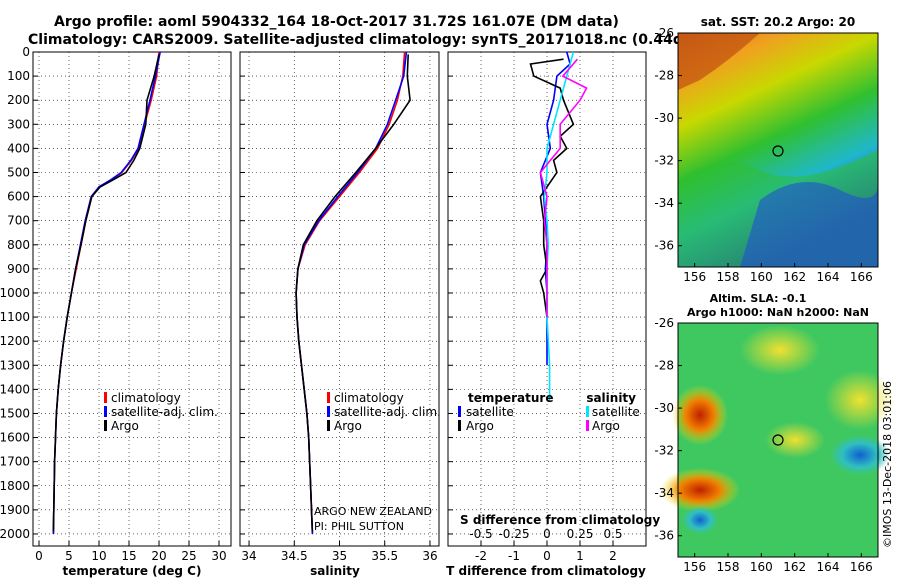  I want to click on salinity-legend: climatology satellite-adj. clim. Argo, so click(384, 412).